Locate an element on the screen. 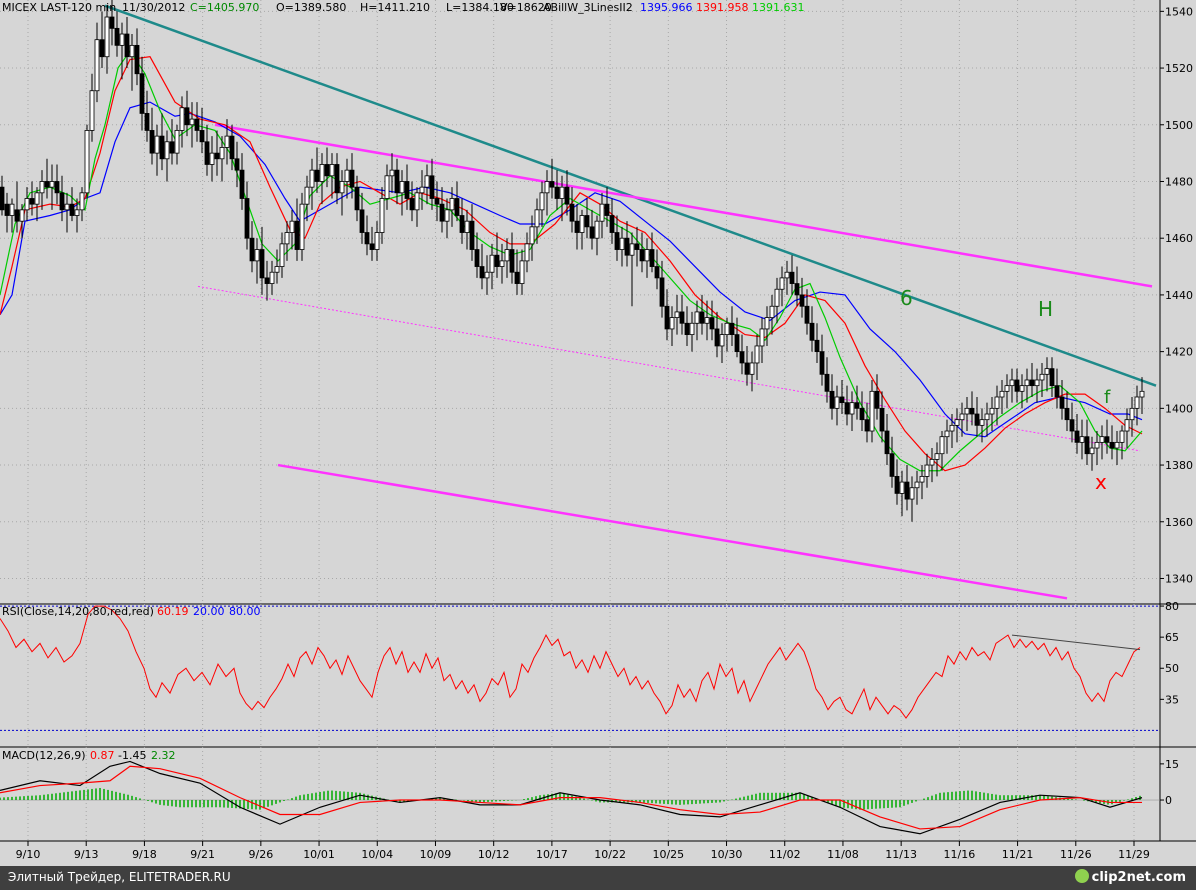 This screenshot has width=1196, height=890. rsi-header-value: 60.19 is located at coordinates (173, 611).